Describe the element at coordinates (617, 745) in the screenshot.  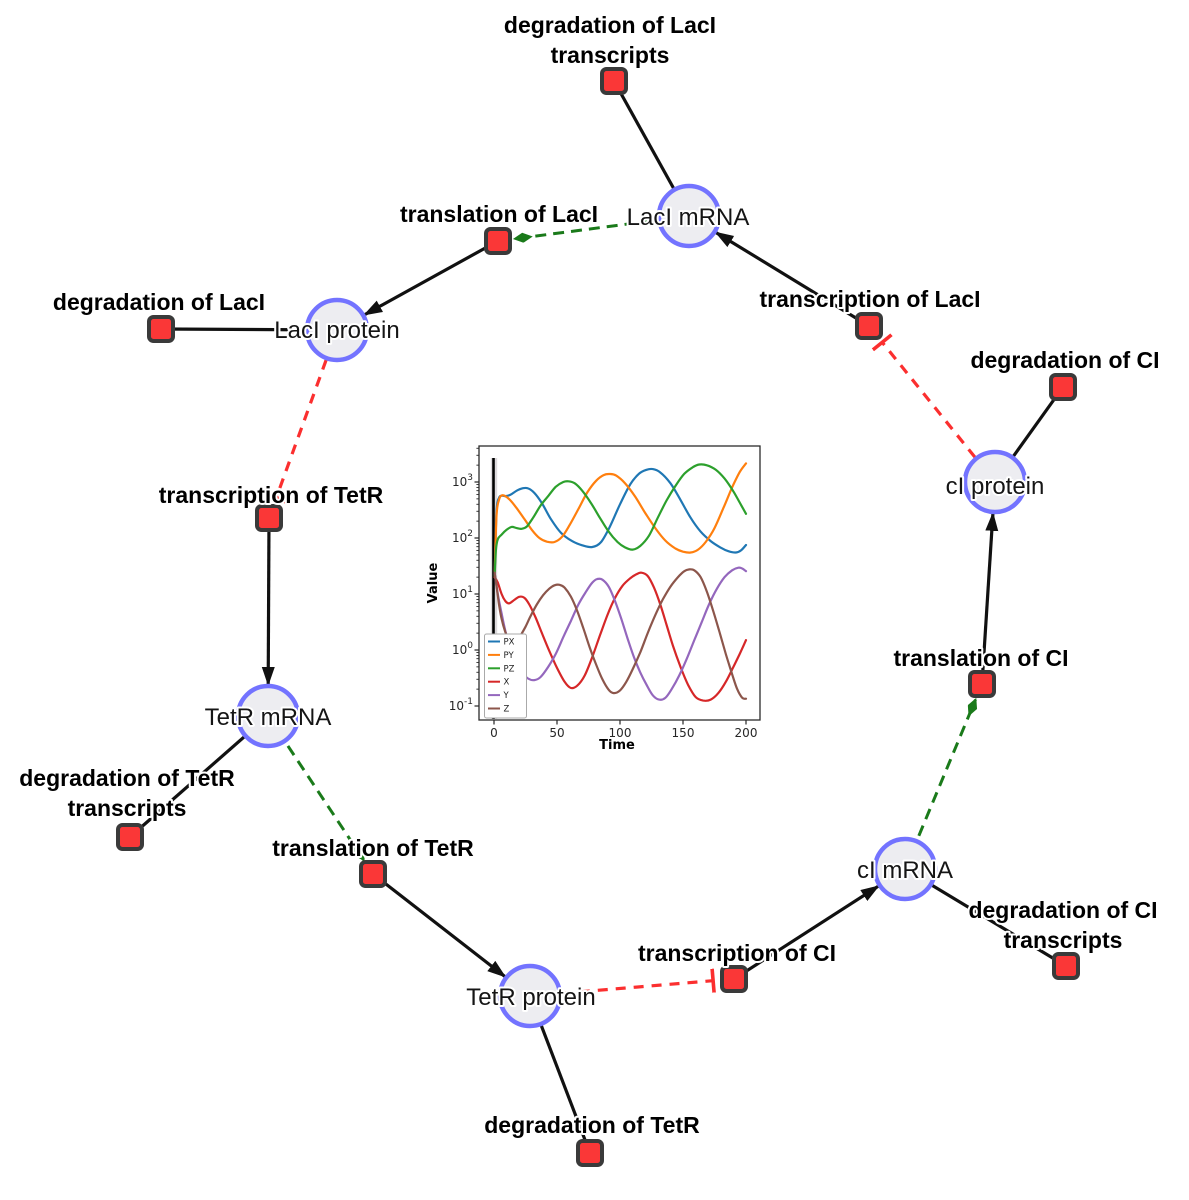
I see `x-axis-label: Time` at that location.